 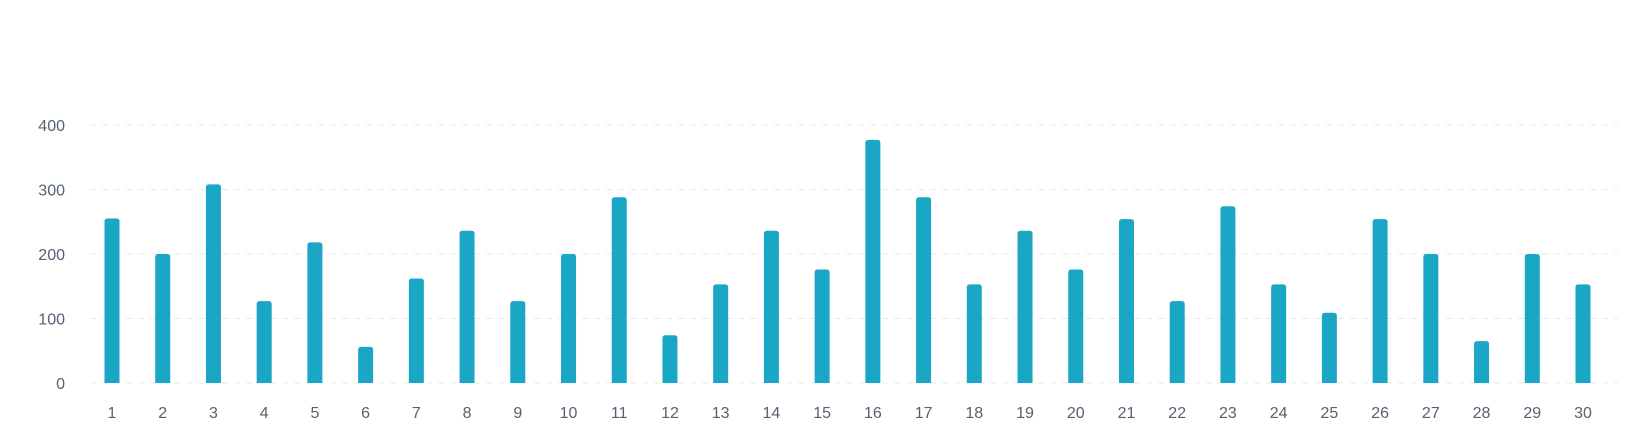 I want to click on x-tick-label: 15, so click(x=822, y=413).